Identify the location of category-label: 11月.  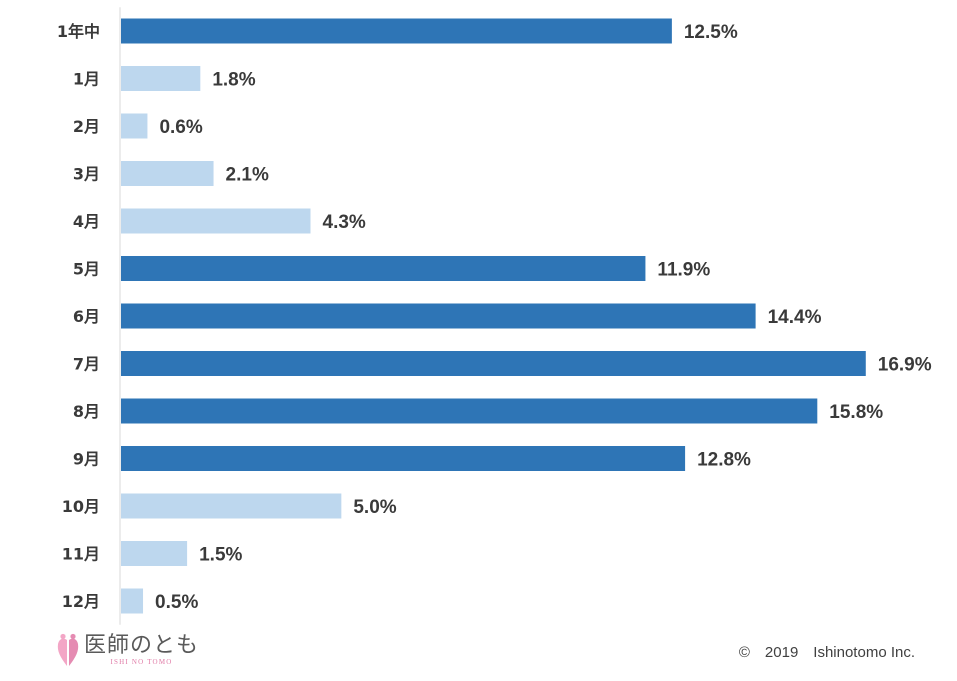
(81, 554).